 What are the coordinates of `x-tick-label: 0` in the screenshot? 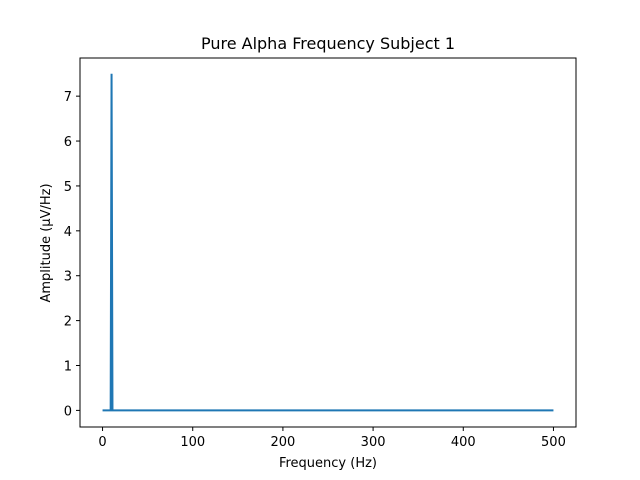 It's located at (102, 442).